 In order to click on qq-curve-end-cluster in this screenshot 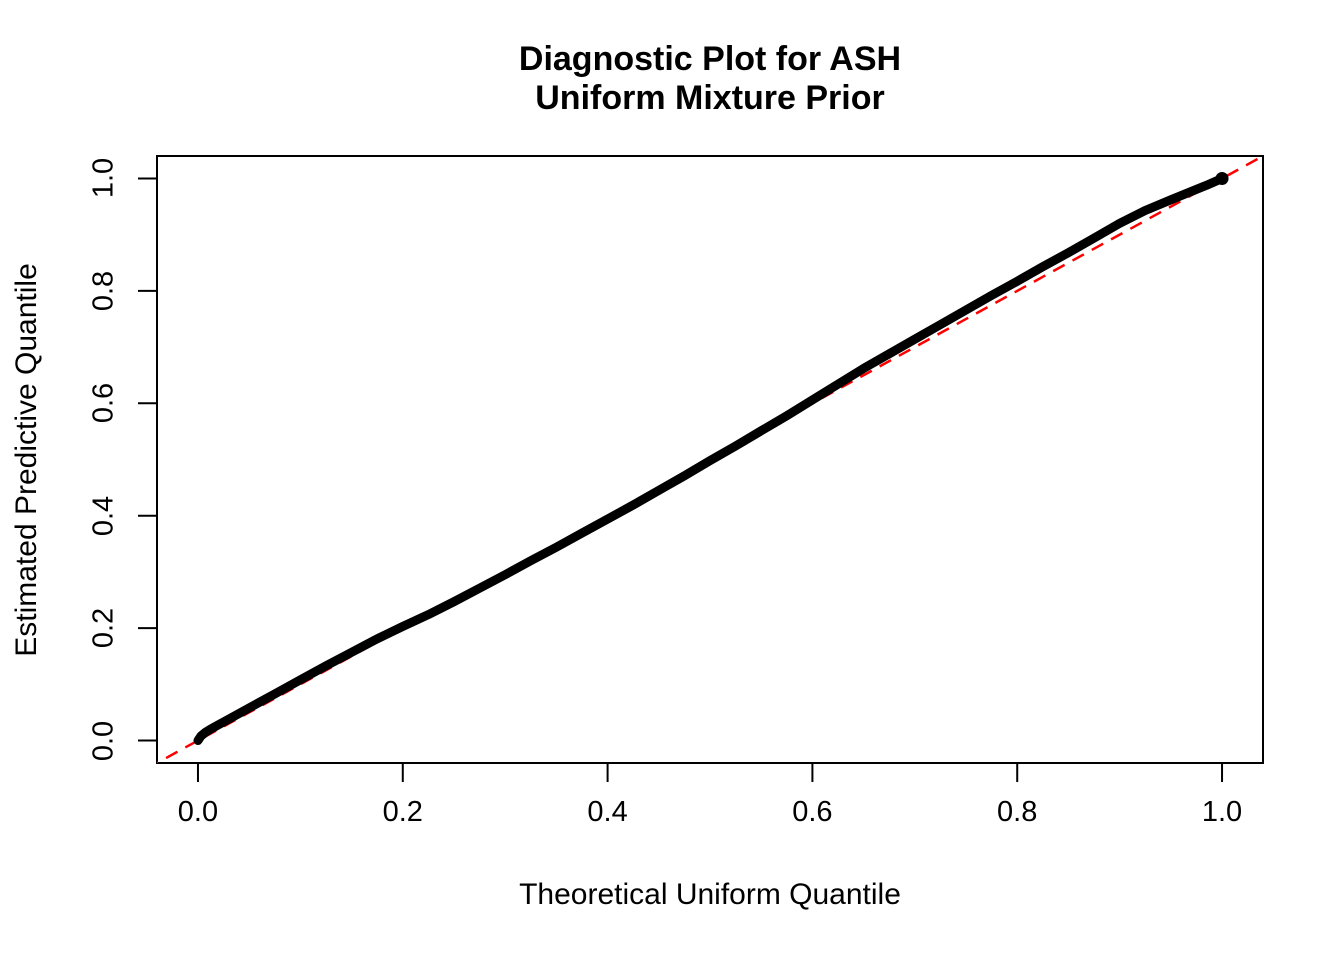, I will do `click(1222, 178)`.